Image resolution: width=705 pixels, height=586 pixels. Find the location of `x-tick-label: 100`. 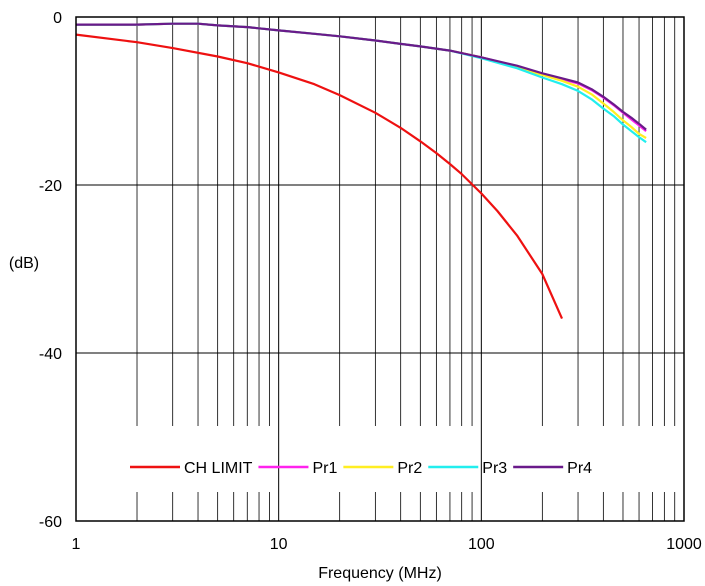

x-tick-label: 100 is located at coordinates (481, 544).